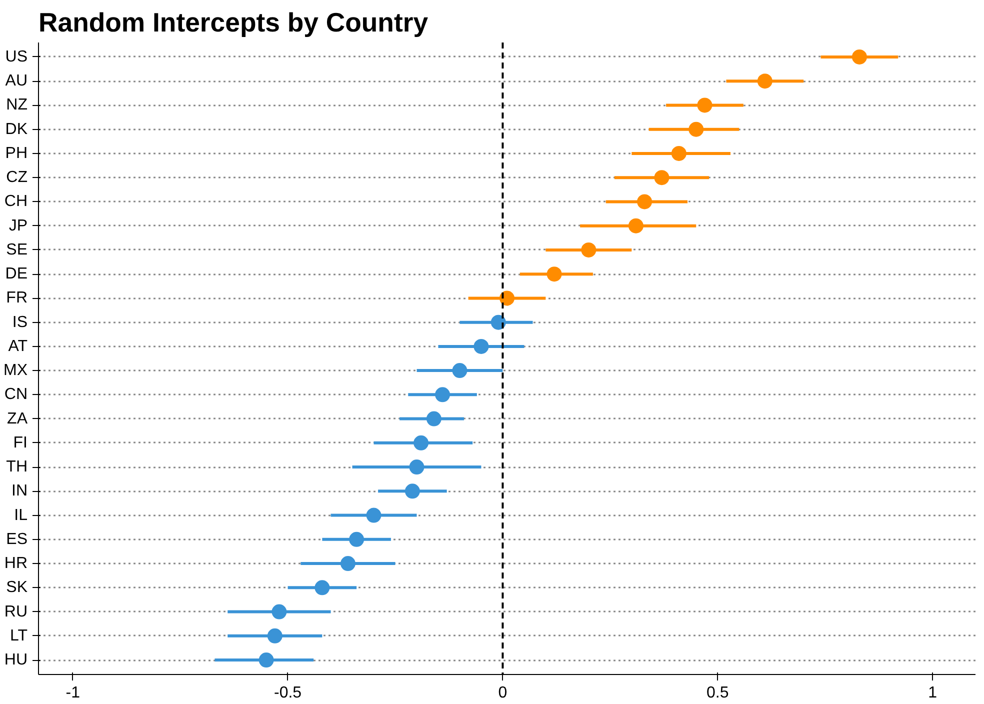  What do you see at coordinates (17, 587) in the screenshot?
I see `y-tick-label: SK` at bounding box center [17, 587].